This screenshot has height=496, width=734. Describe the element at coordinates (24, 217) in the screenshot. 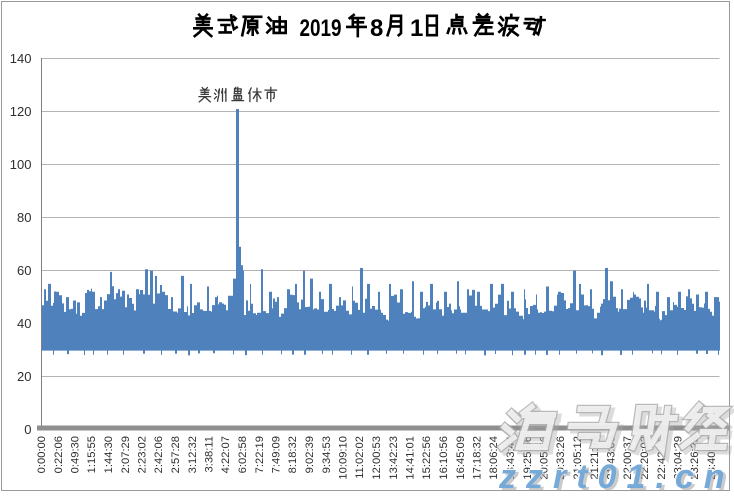

I see `svg-text: 80` at that location.